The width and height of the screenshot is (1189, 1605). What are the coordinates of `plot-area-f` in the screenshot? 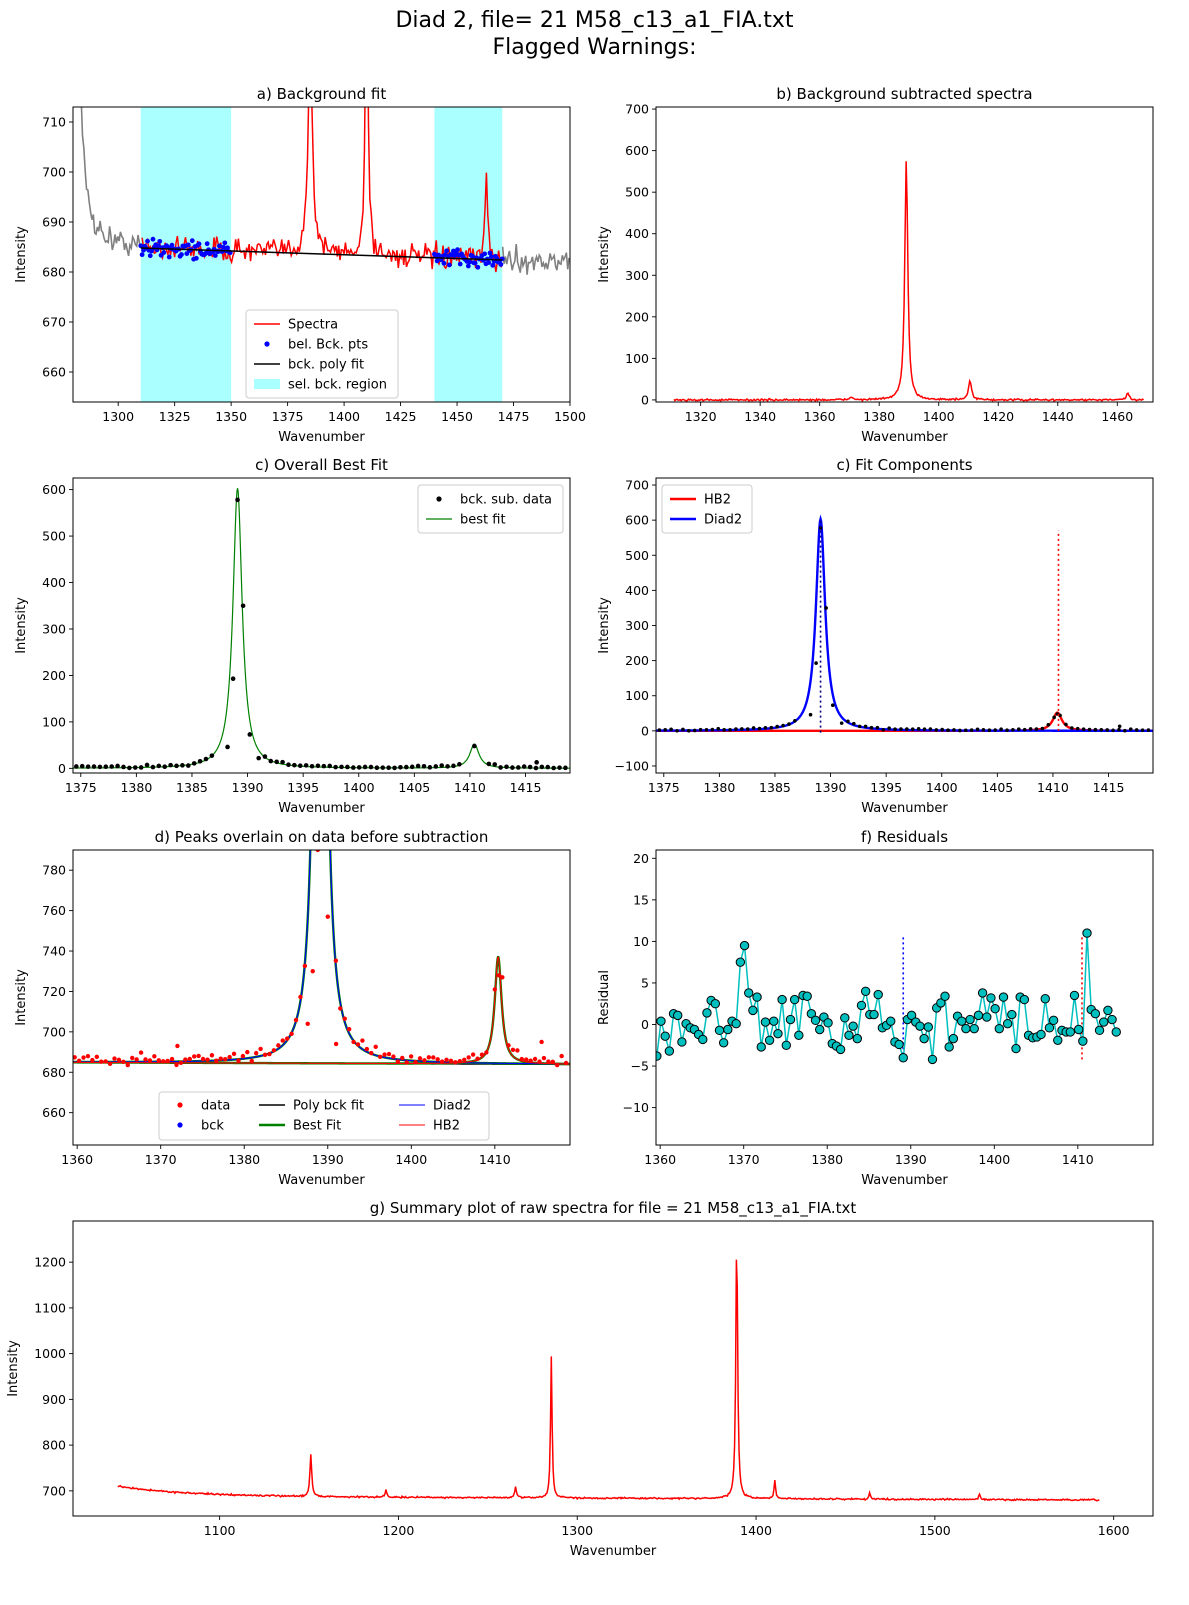 It's located at (888, 996).